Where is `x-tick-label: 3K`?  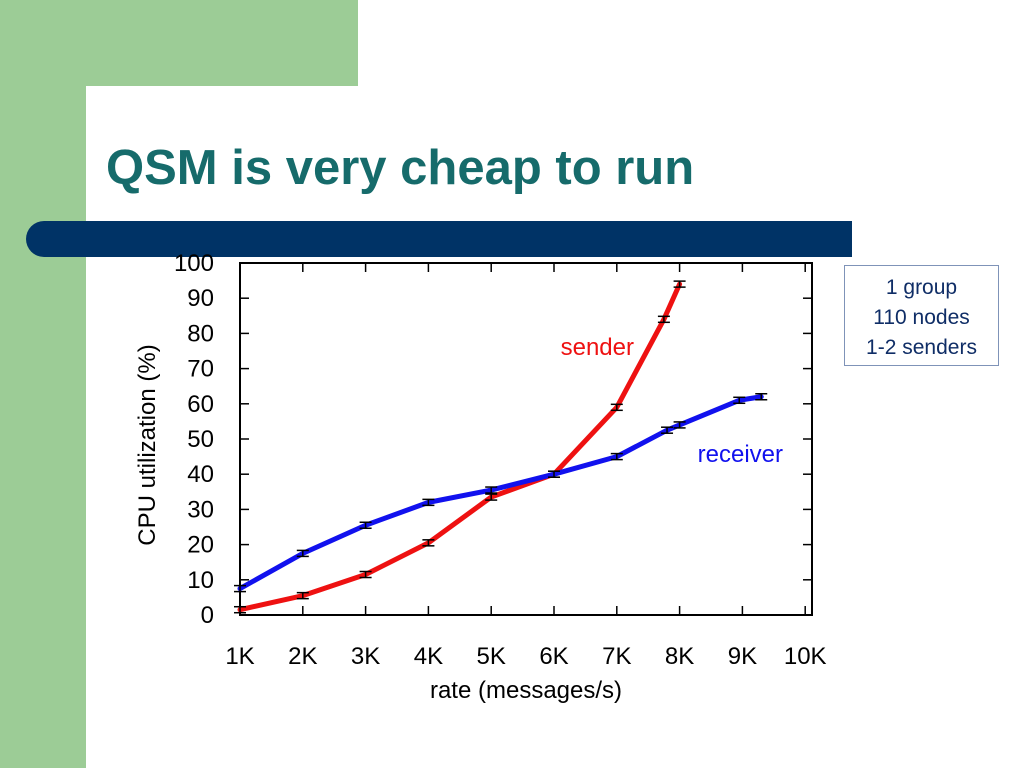
x-tick-label: 3K is located at coordinates (365, 656).